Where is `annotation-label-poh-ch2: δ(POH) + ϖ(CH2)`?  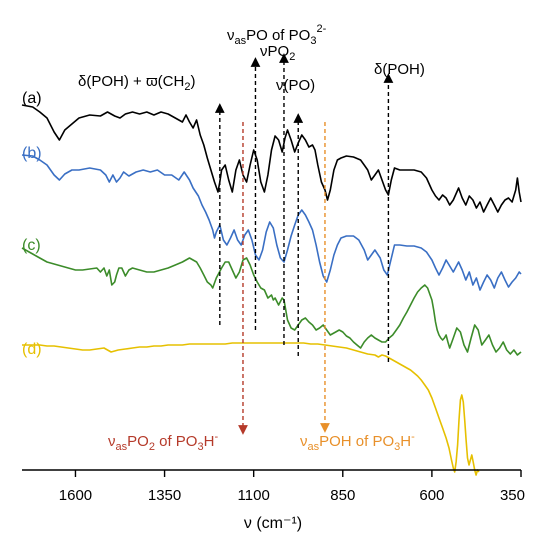 annotation-label-poh-ch2: δ(POH) + ϖ(CH2) is located at coordinates (136, 83).